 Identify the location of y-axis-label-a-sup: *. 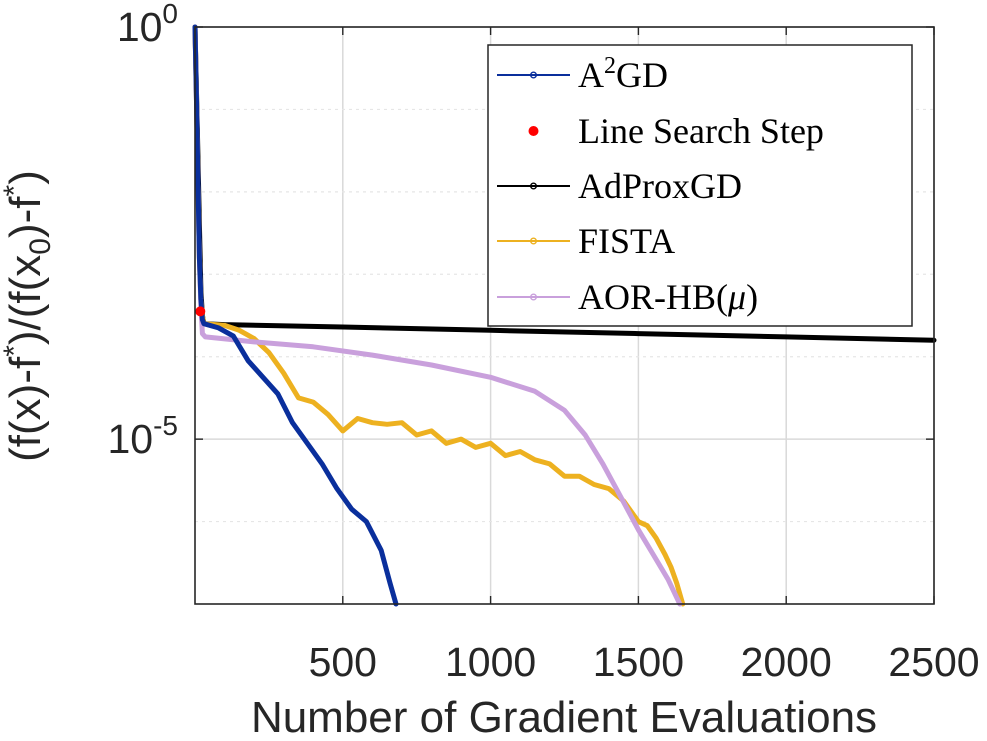
(15, 351).